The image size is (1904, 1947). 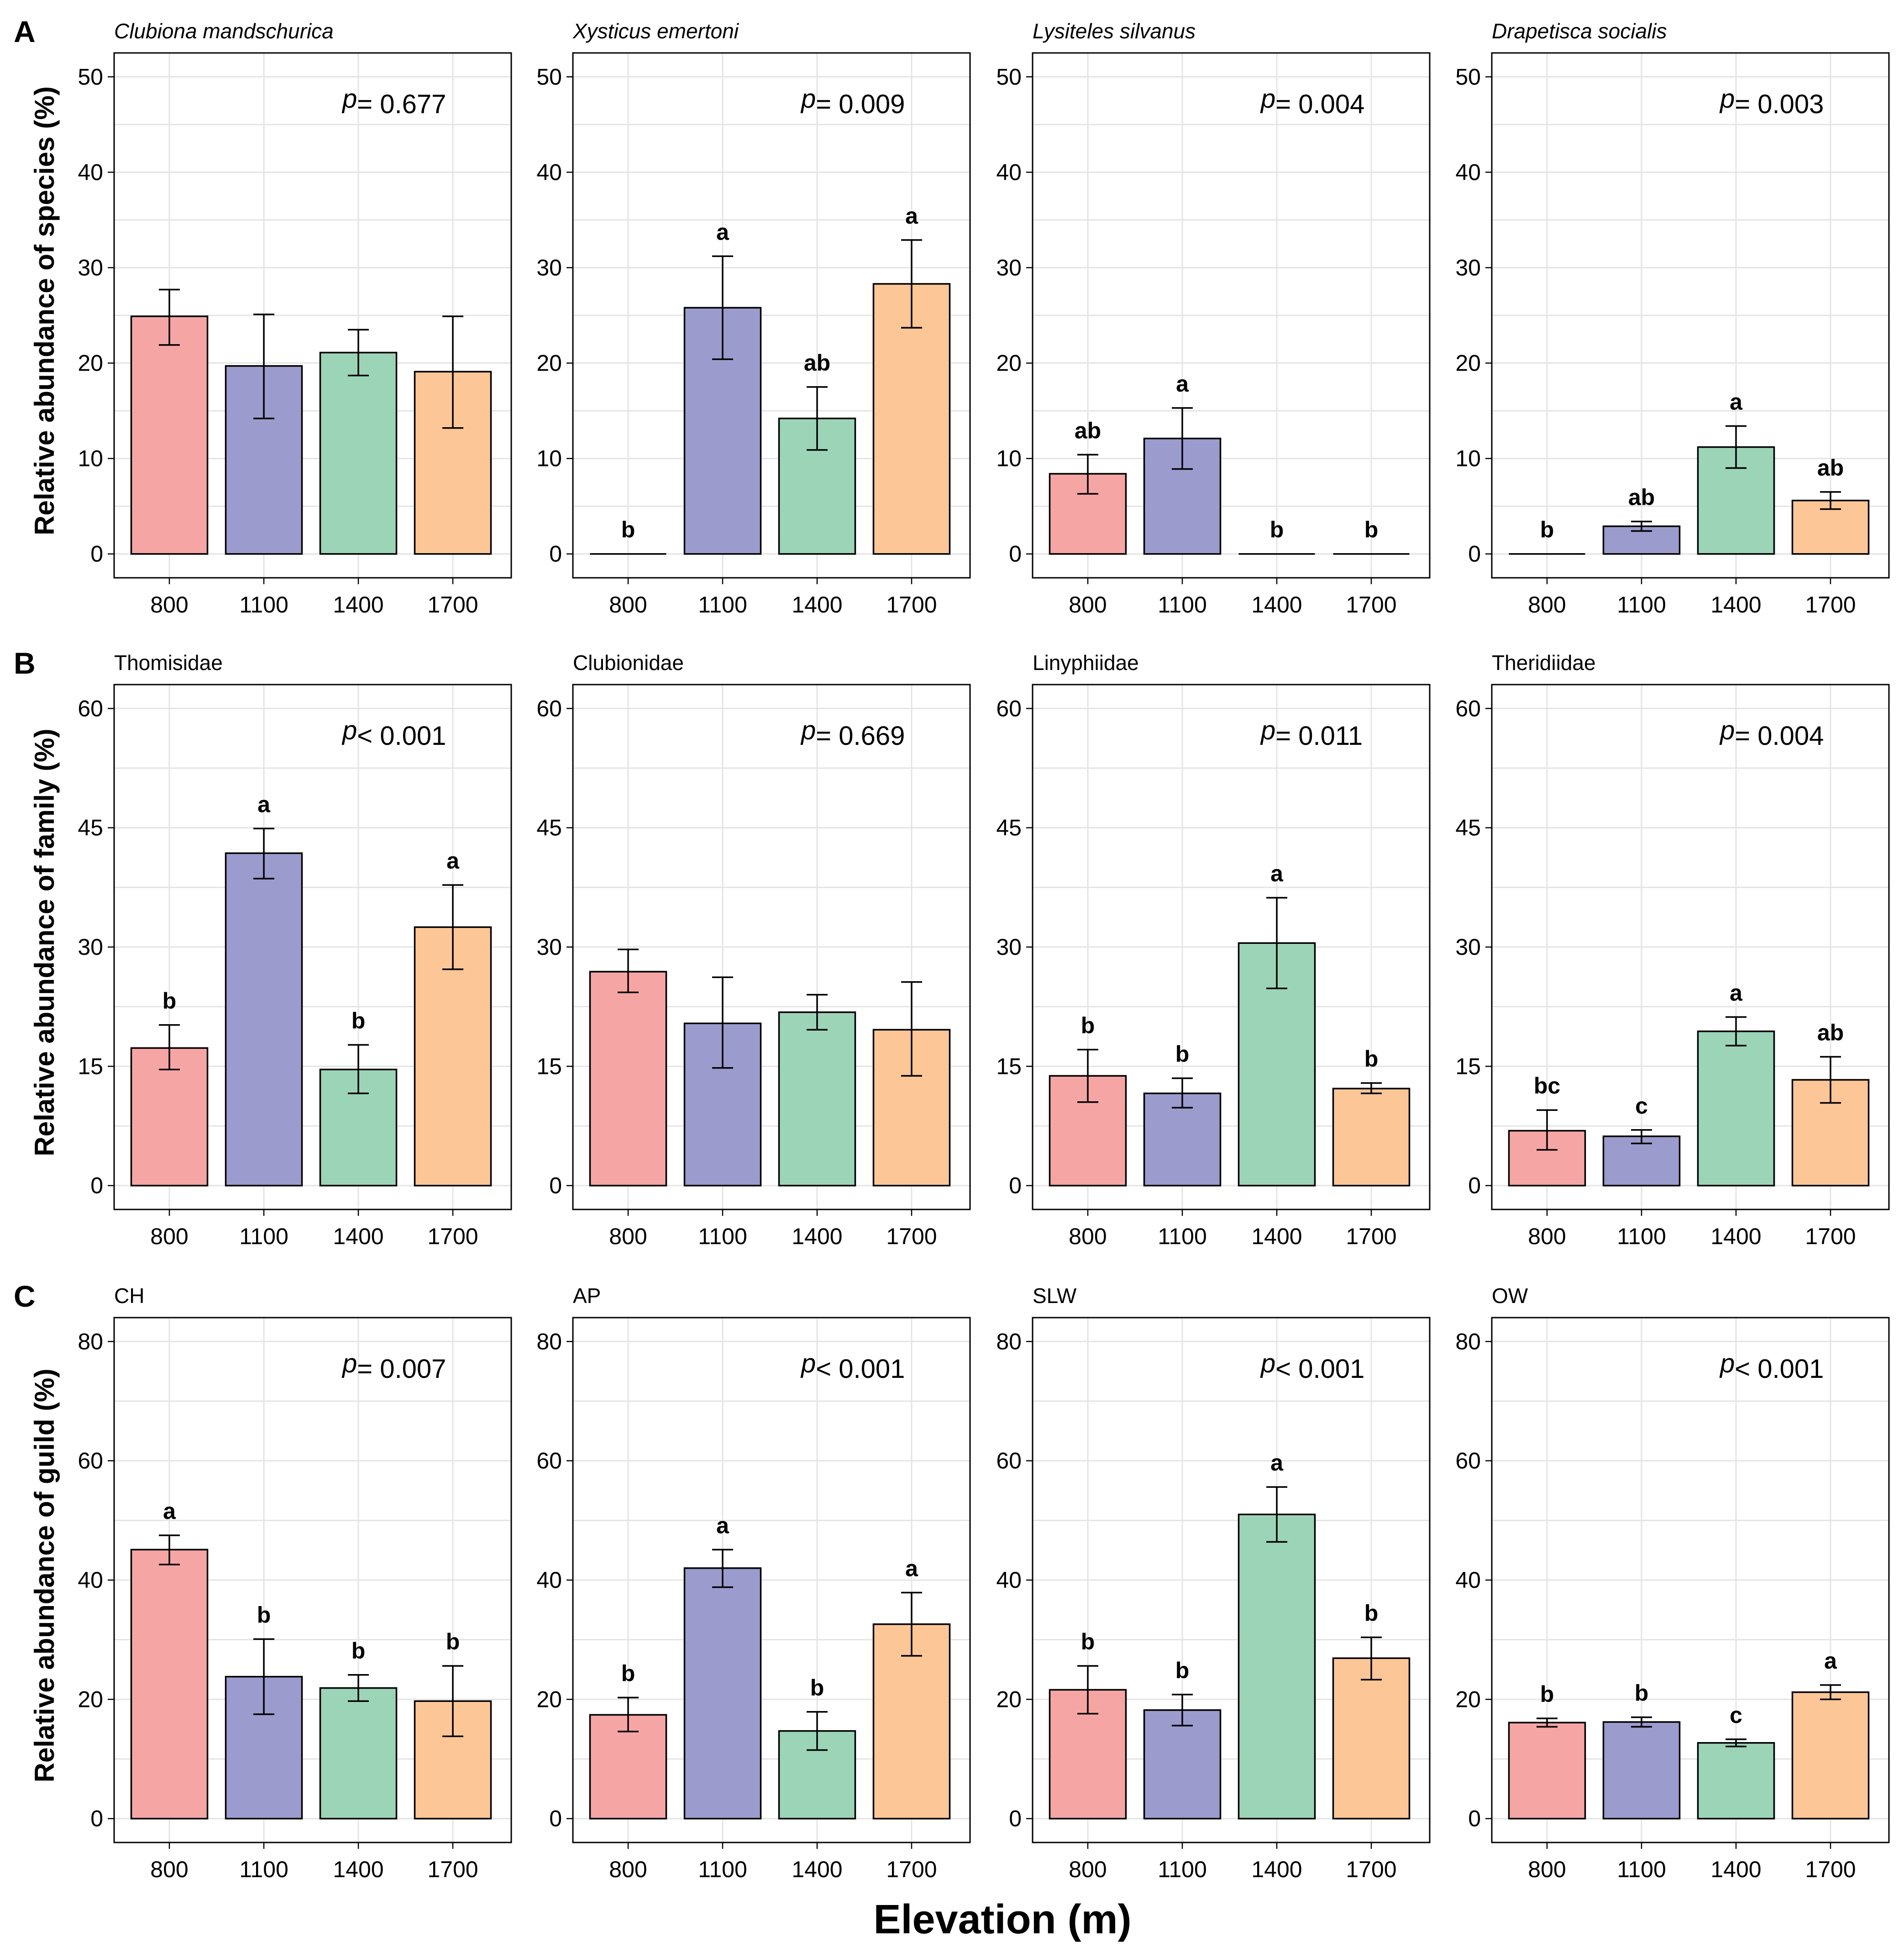 I want to click on p-value: p= 0.004, so click(x=1771, y=733).